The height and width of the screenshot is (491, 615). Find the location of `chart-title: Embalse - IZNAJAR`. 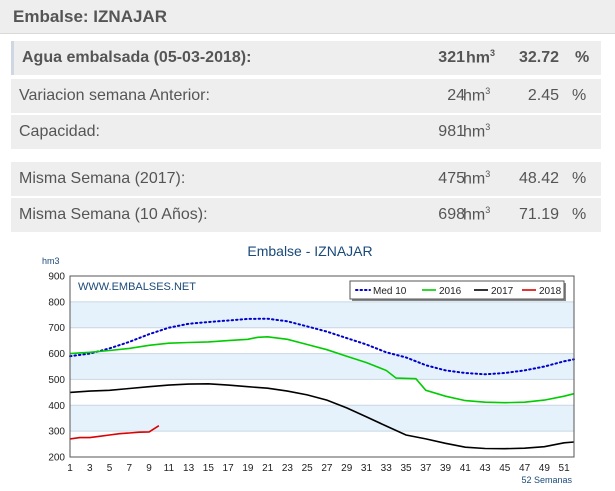

chart-title: Embalse - IZNAJAR is located at coordinates (309, 251).